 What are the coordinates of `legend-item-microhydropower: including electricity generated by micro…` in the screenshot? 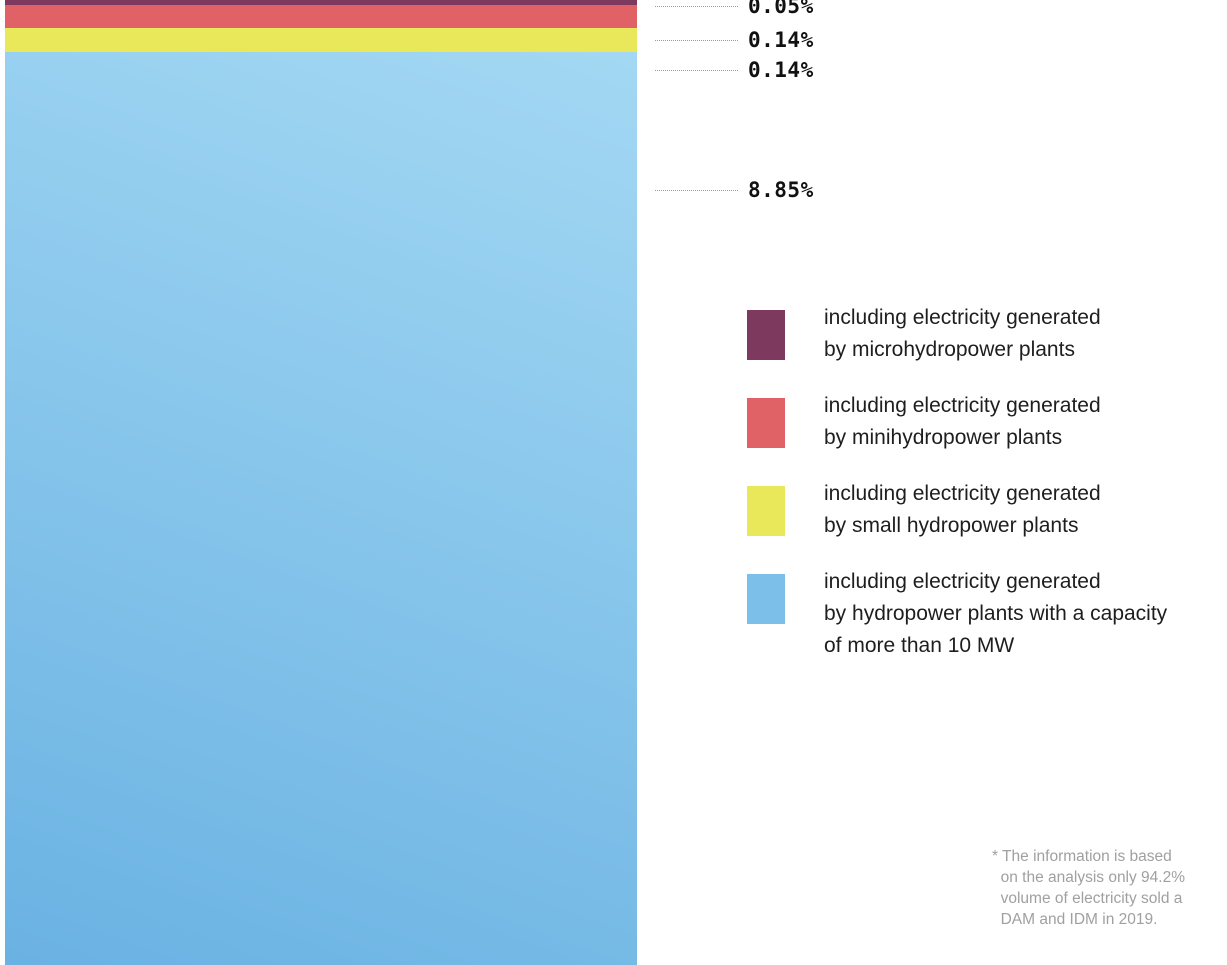 It's located at (985, 336).